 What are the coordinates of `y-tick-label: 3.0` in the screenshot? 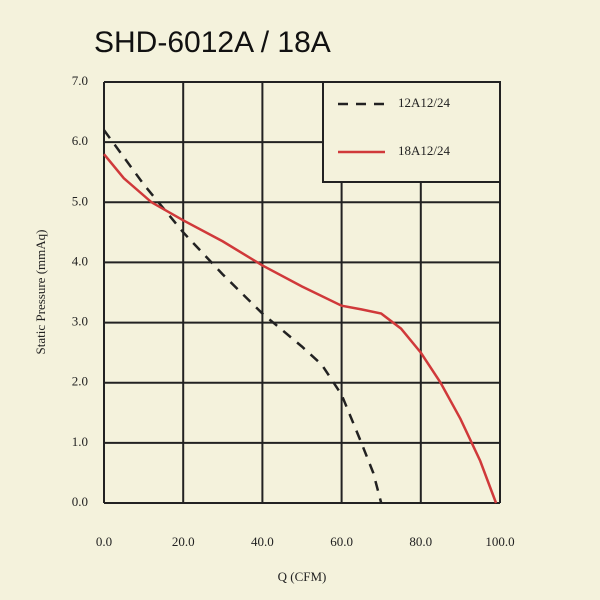 It's located at (80, 321).